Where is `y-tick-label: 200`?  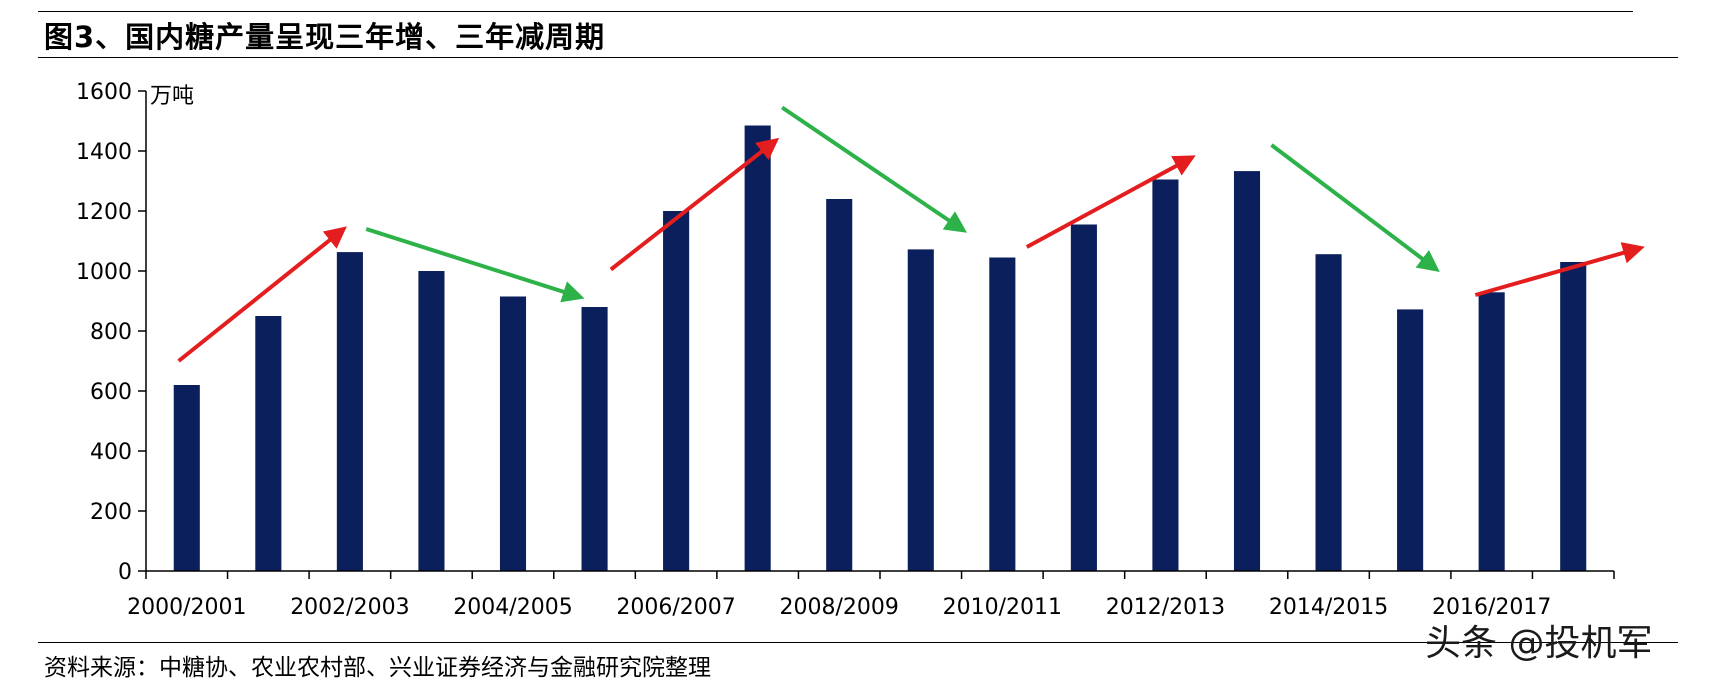
y-tick-label: 200 is located at coordinates (111, 512).